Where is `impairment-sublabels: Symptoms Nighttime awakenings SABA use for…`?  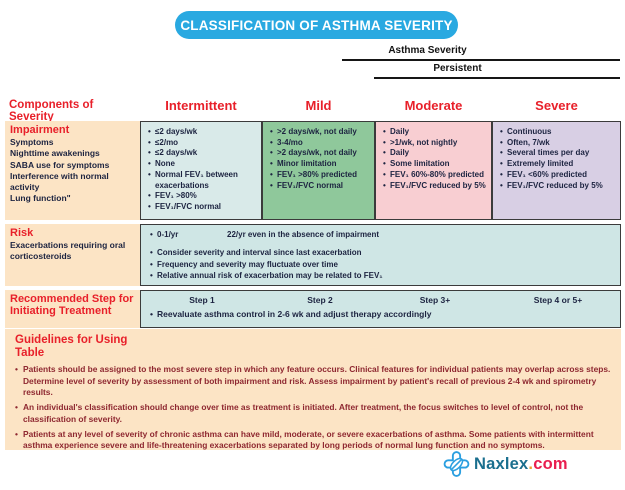
impairment-sublabels: Symptoms Nighttime awakenings SABA use for… is located at coordinates (72, 170).